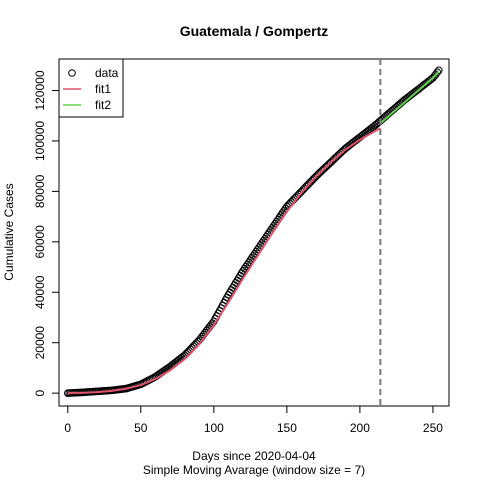 This screenshot has height=480, width=480. I want to click on y-tick-label: 120000, so click(40, 90).